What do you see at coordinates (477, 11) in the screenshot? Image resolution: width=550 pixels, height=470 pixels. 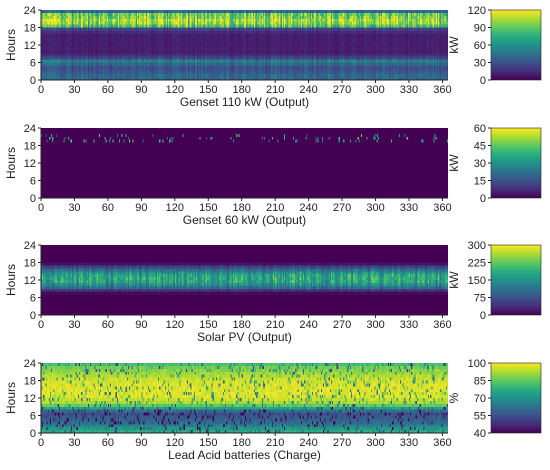 I see `colorbar-tick-label: 120` at bounding box center [477, 11].